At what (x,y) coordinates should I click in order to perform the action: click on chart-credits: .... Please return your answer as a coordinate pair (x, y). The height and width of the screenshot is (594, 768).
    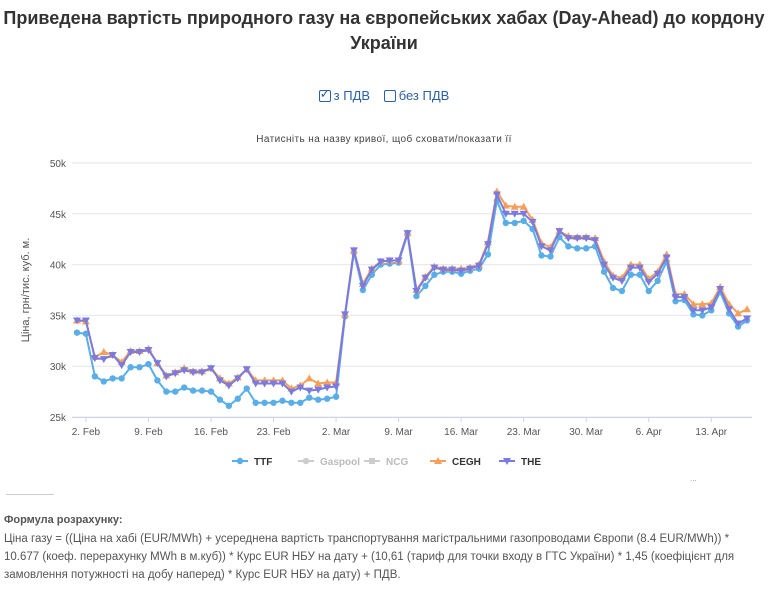
    Looking at the image, I should click on (693, 478).